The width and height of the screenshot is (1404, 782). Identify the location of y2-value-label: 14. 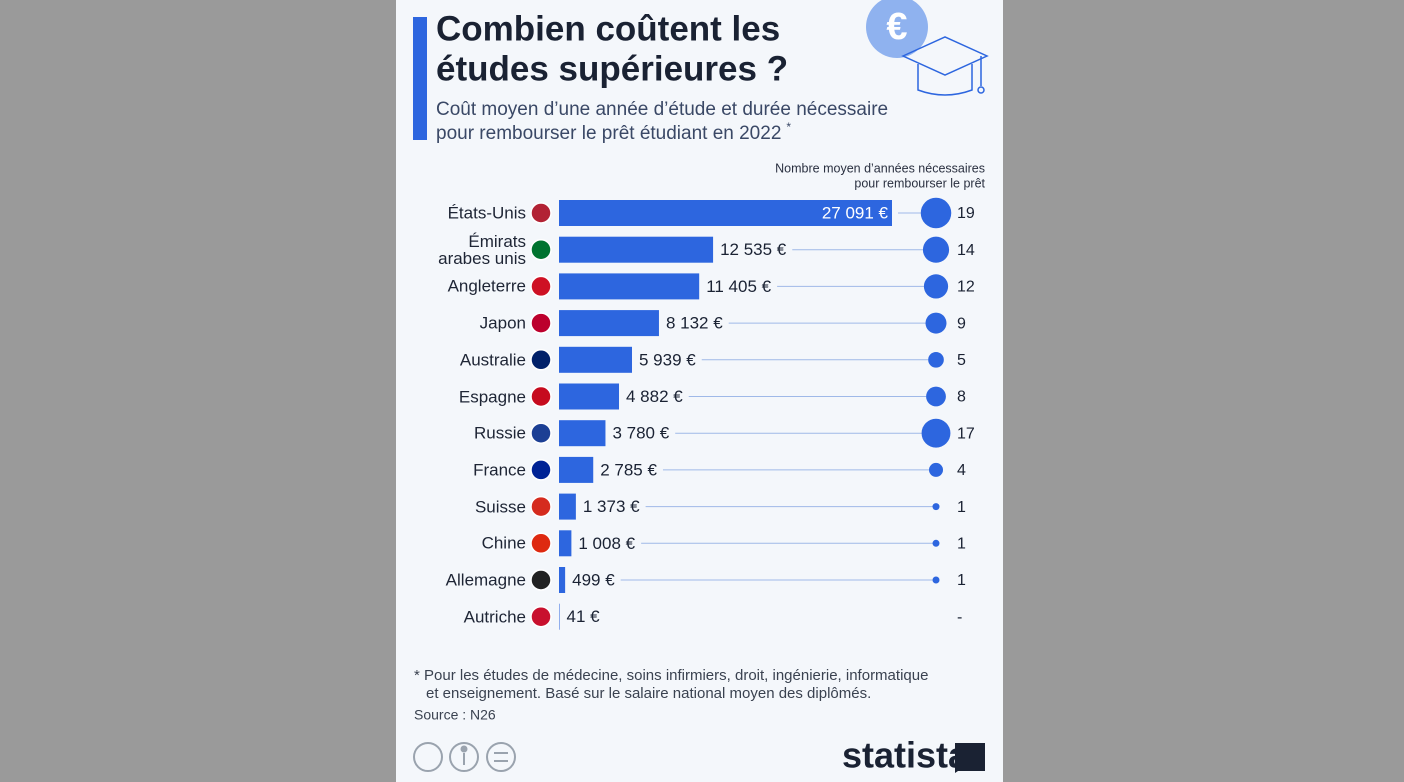
(966, 250).